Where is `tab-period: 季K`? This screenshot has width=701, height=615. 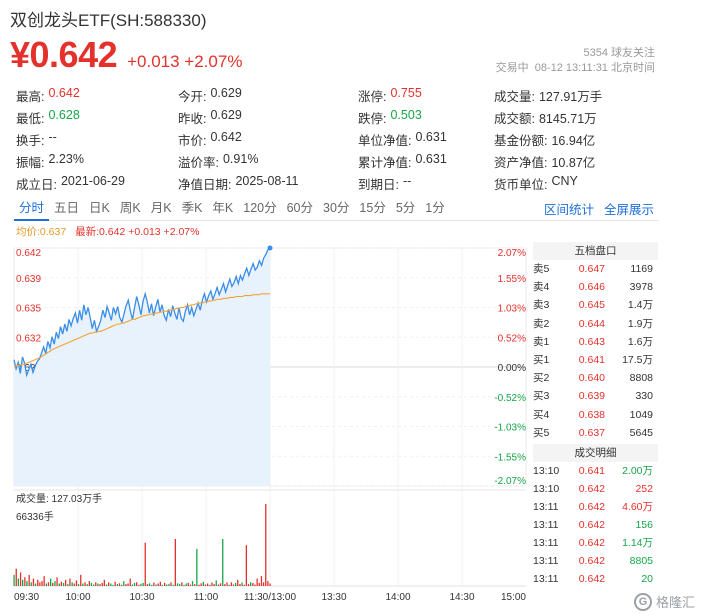 tab-period: 季K is located at coordinates (192, 207).